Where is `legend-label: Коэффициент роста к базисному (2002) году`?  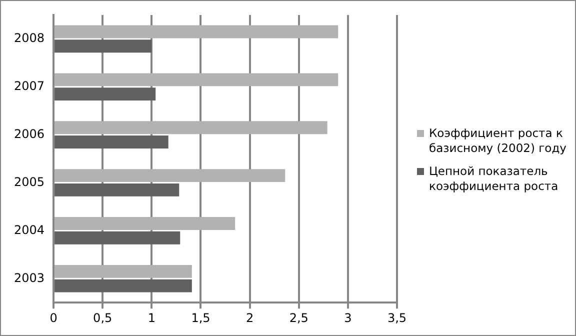
legend-label: Коэффициент роста к базисному (2002) году is located at coordinates (498, 141).